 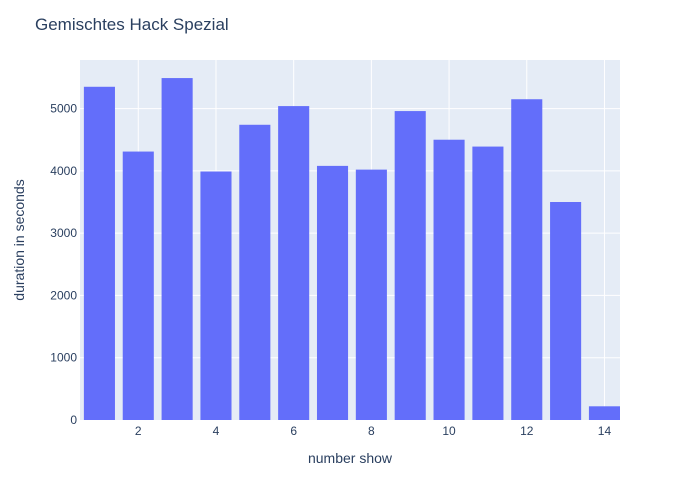 I want to click on x-tick-label: 12, so click(x=527, y=431).